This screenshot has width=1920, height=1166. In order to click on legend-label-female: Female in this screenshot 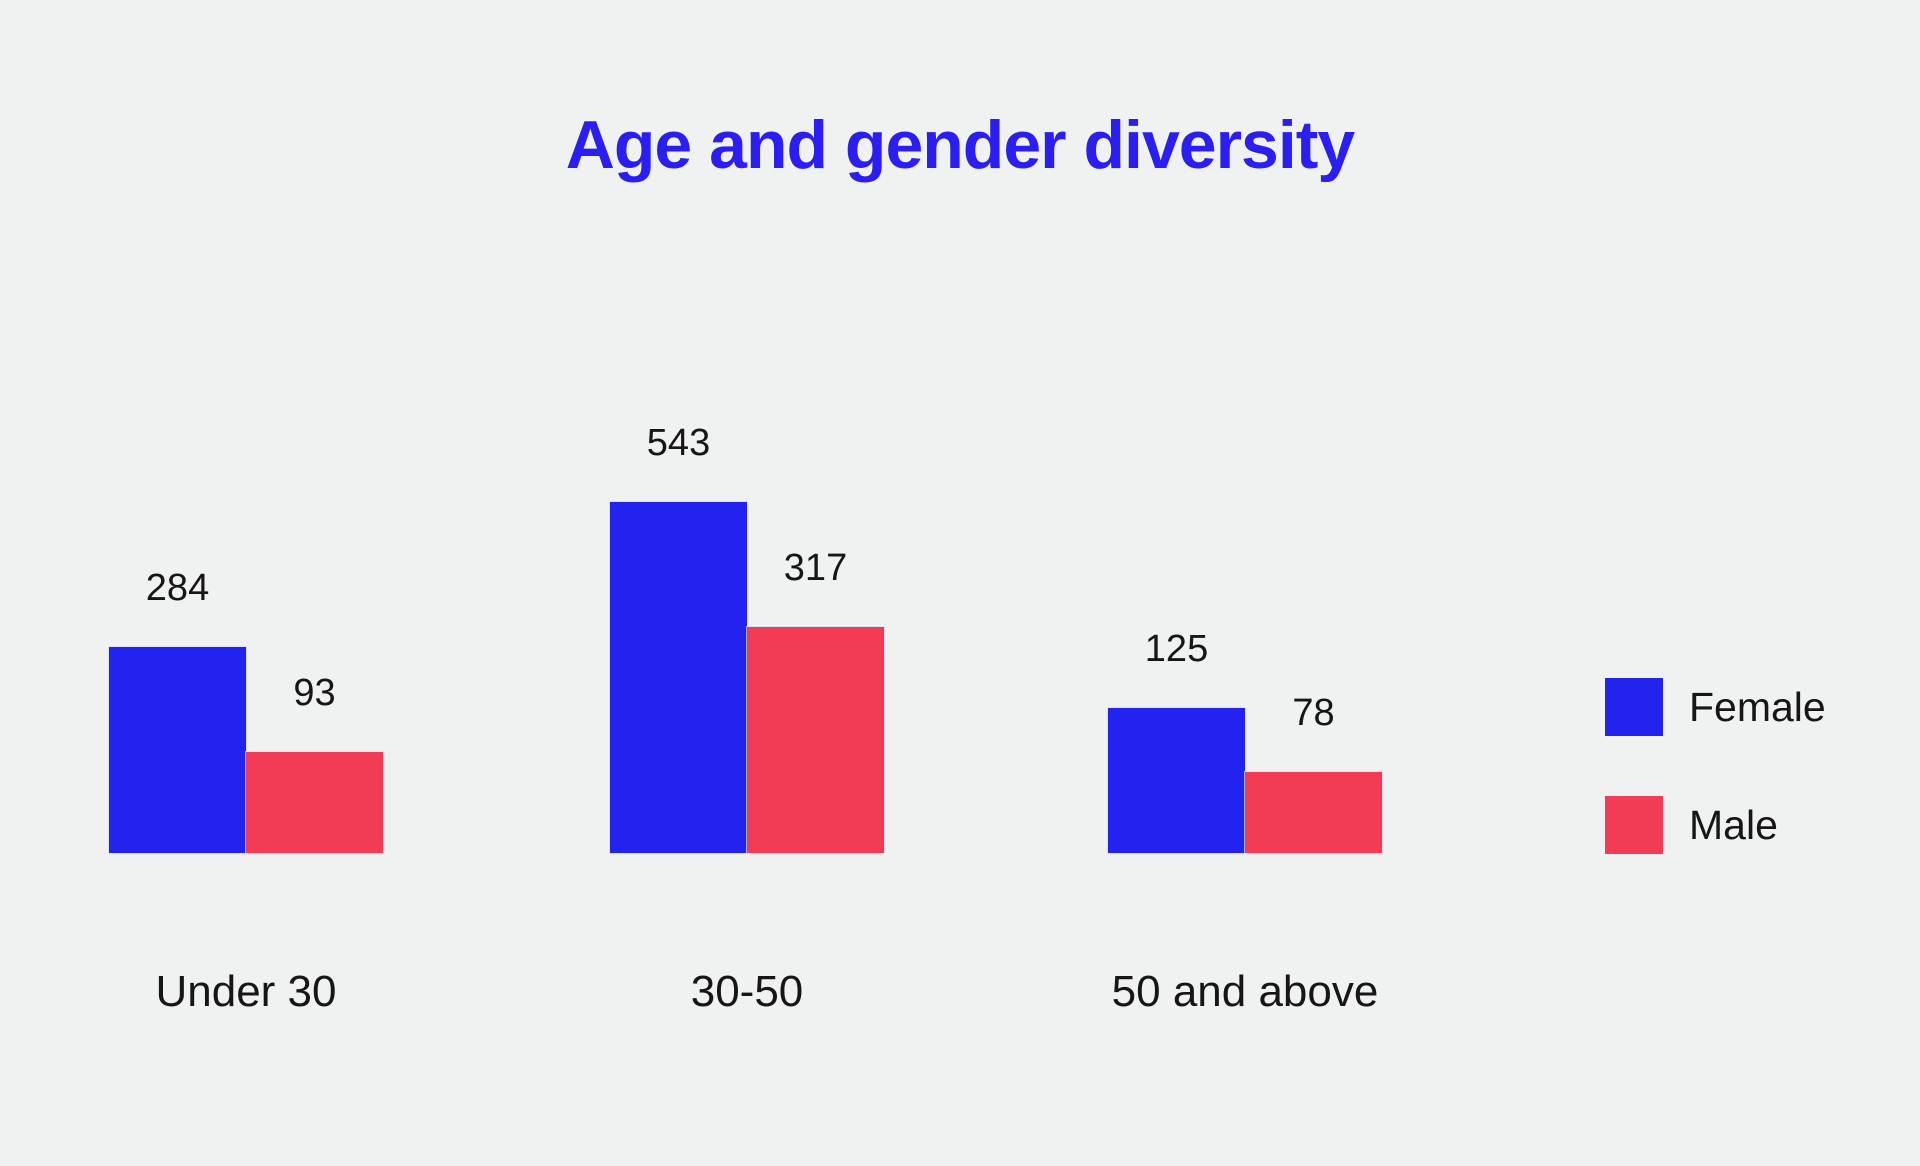, I will do `click(1757, 706)`.